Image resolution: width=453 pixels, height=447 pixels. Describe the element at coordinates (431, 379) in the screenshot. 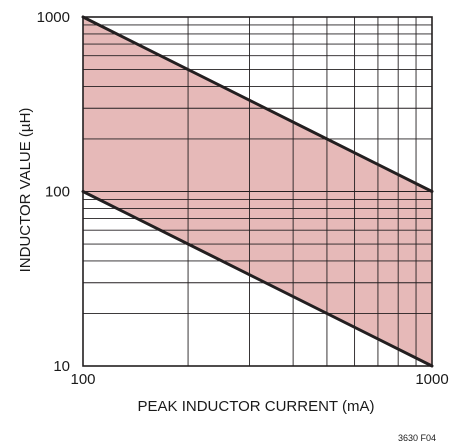

I see `x-tick-label-1: 1000` at that location.